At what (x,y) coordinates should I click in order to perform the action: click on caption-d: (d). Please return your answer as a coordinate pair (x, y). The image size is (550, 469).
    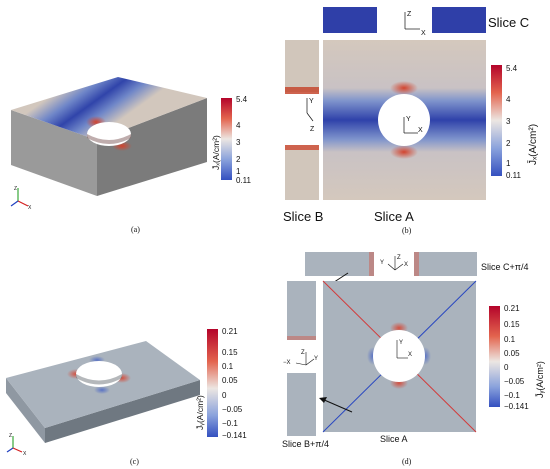
    Looking at the image, I should click on (407, 461).